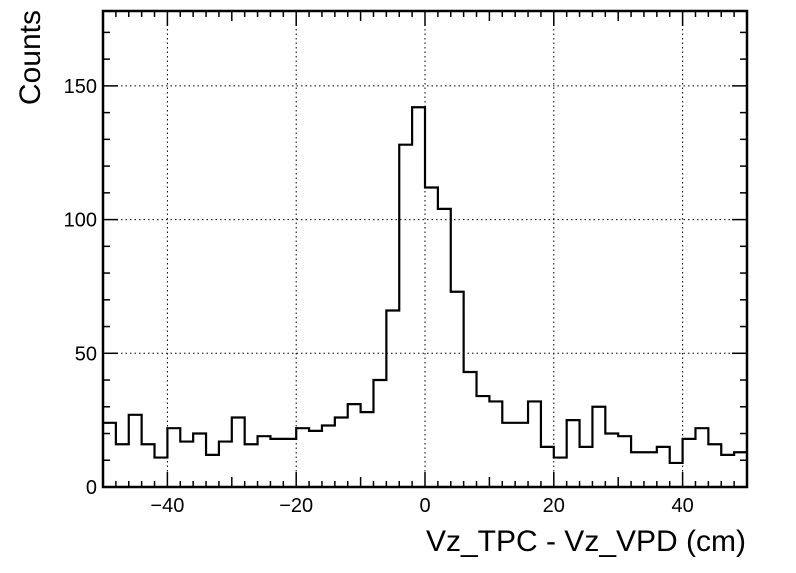  Describe the element at coordinates (554, 506) in the screenshot. I see `x-tick-label: 20` at that location.